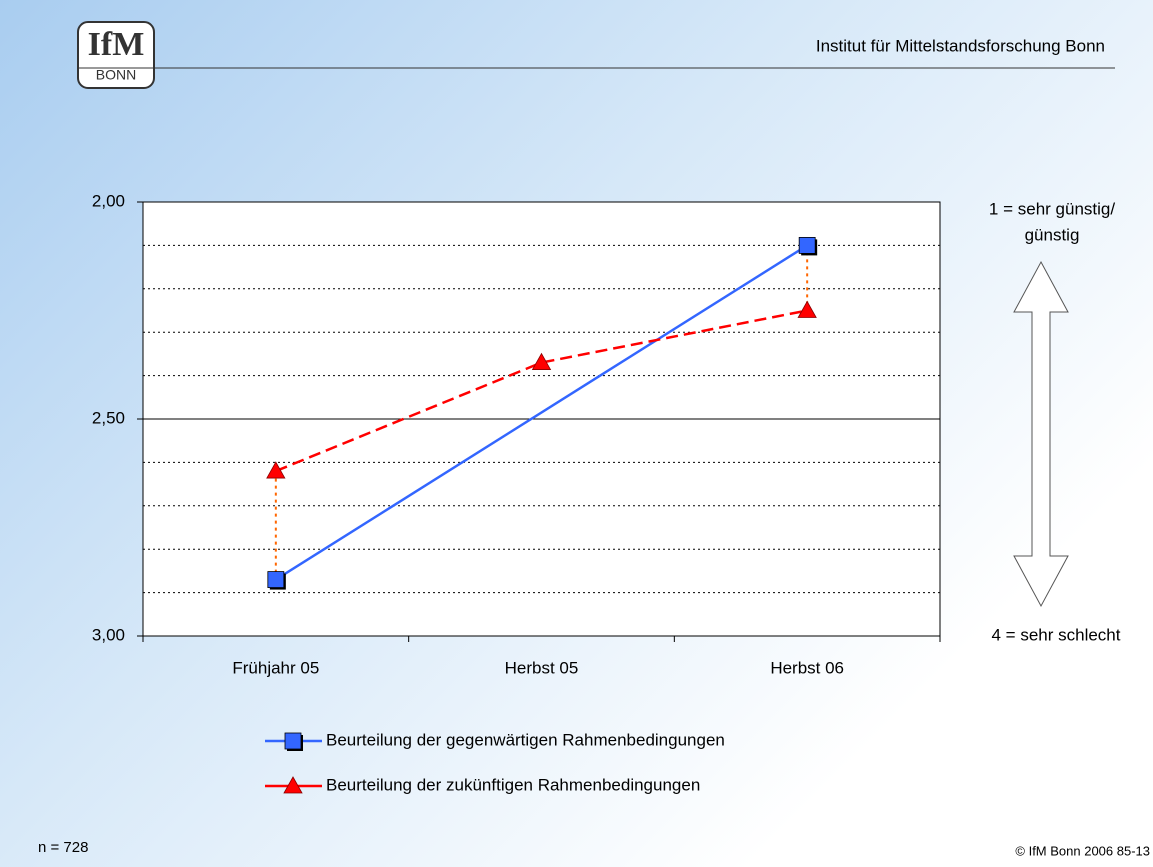 Image resolution: width=1153 pixels, height=867 pixels. Describe the element at coordinates (108, 417) in the screenshot. I see `y-tick-label: 2,50` at that location.